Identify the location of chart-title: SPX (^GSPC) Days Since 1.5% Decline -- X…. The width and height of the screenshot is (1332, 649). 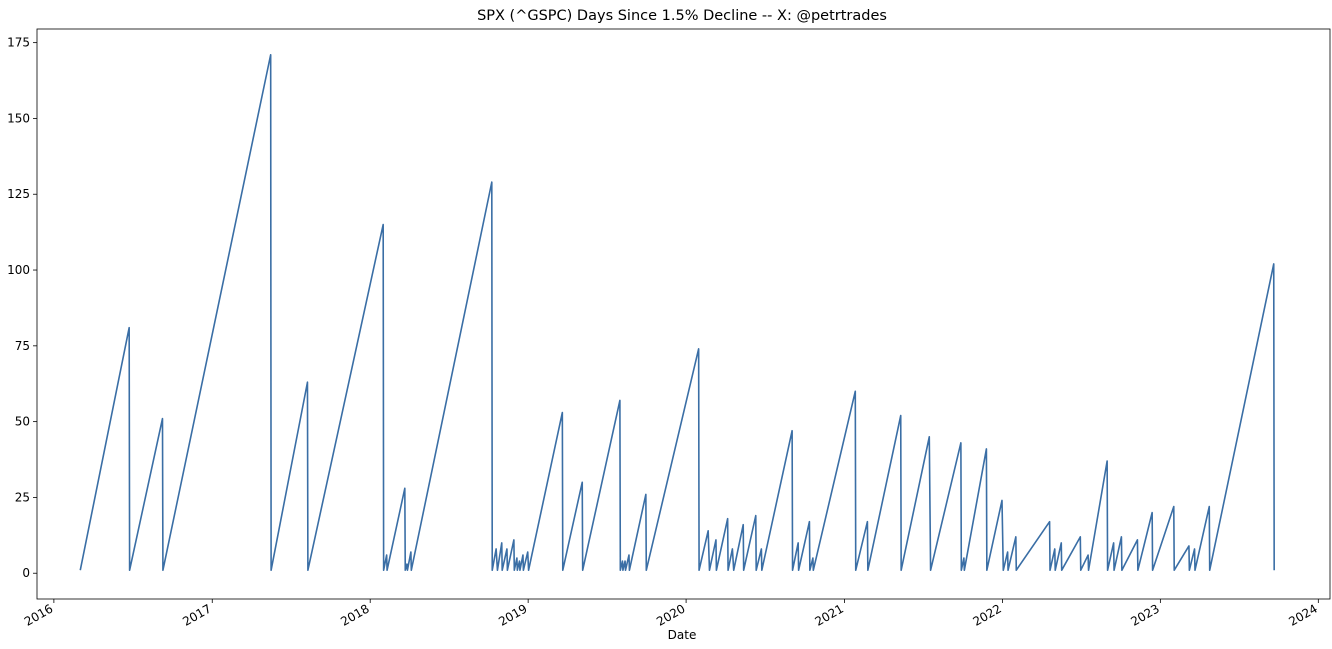
(682, 16).